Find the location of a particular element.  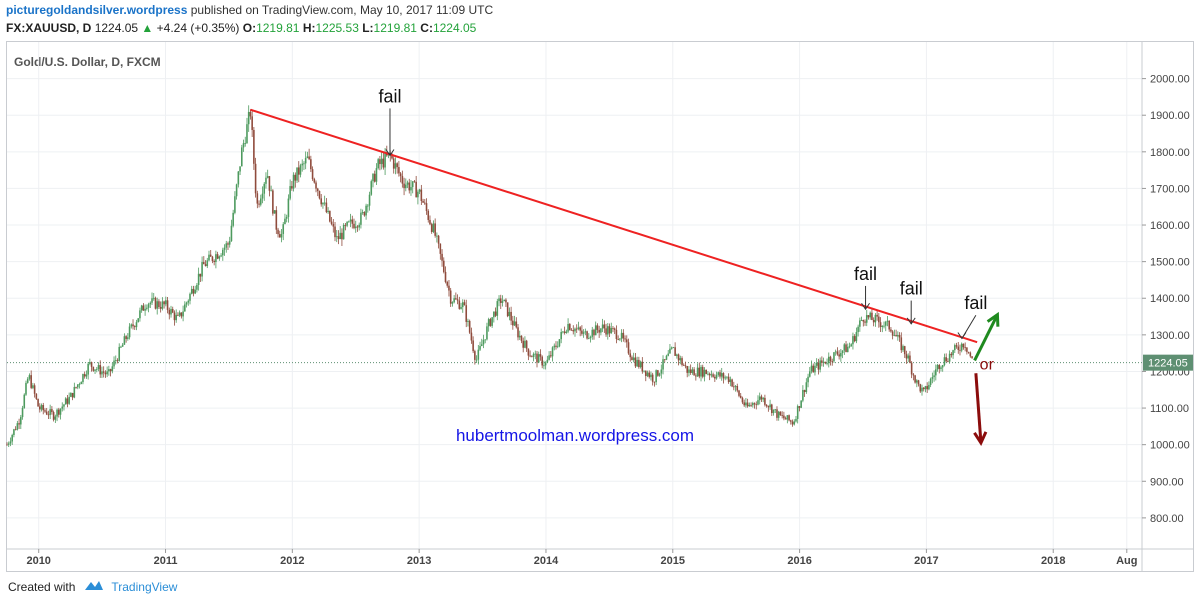

fail-annotation: fail is located at coordinates (389, 96).